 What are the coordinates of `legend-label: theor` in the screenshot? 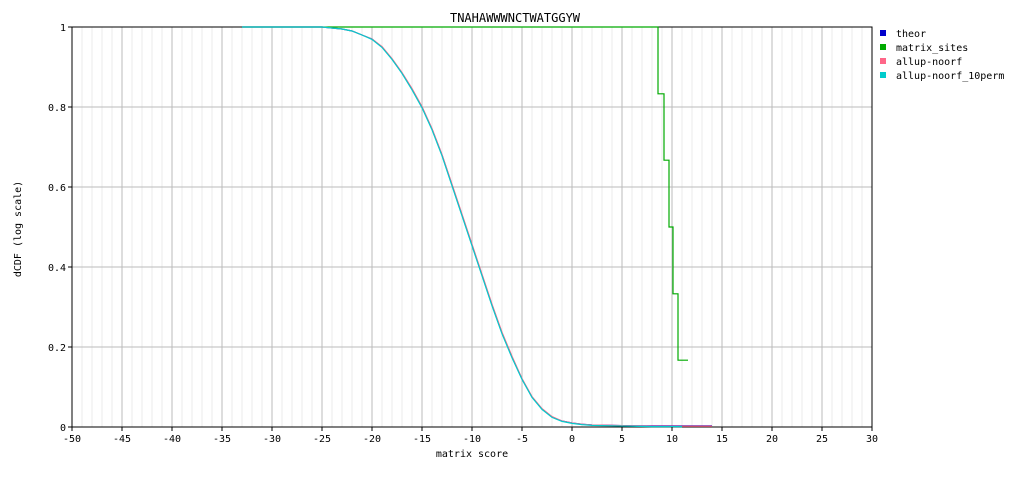 It's located at (911, 34).